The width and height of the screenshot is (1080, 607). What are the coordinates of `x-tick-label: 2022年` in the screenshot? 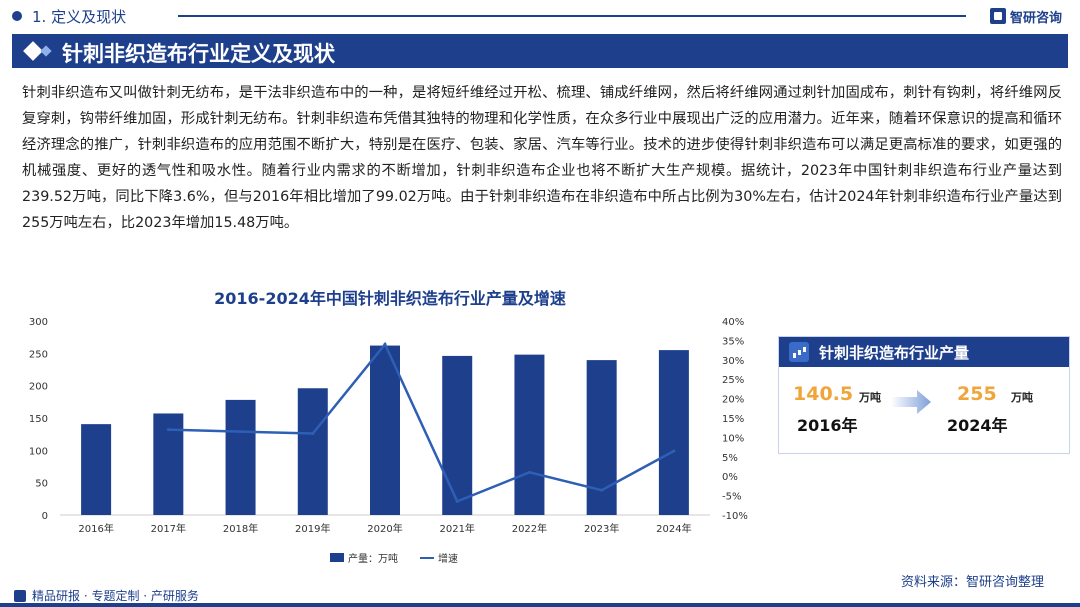 It's located at (529, 528).